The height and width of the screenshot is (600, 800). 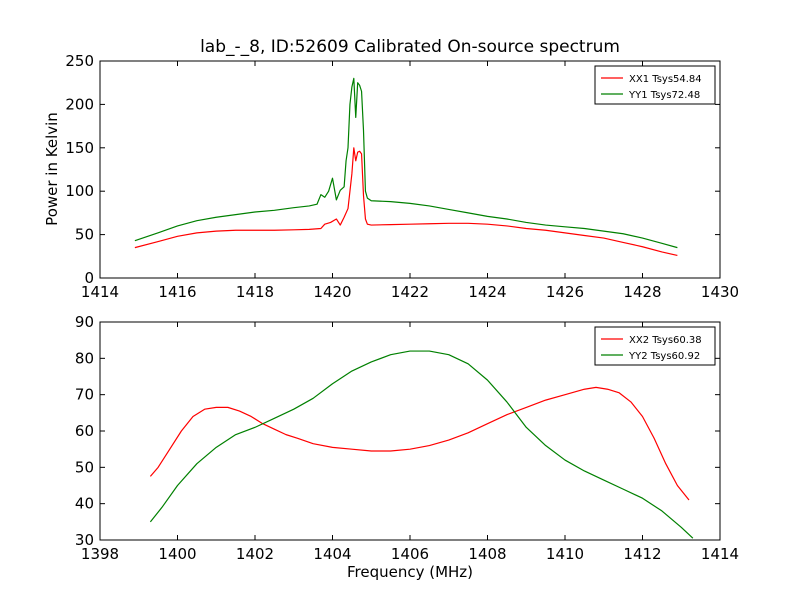 I want to click on top-chart-legend-label-yy1: YY1 Tsys72.48, so click(x=664, y=95).